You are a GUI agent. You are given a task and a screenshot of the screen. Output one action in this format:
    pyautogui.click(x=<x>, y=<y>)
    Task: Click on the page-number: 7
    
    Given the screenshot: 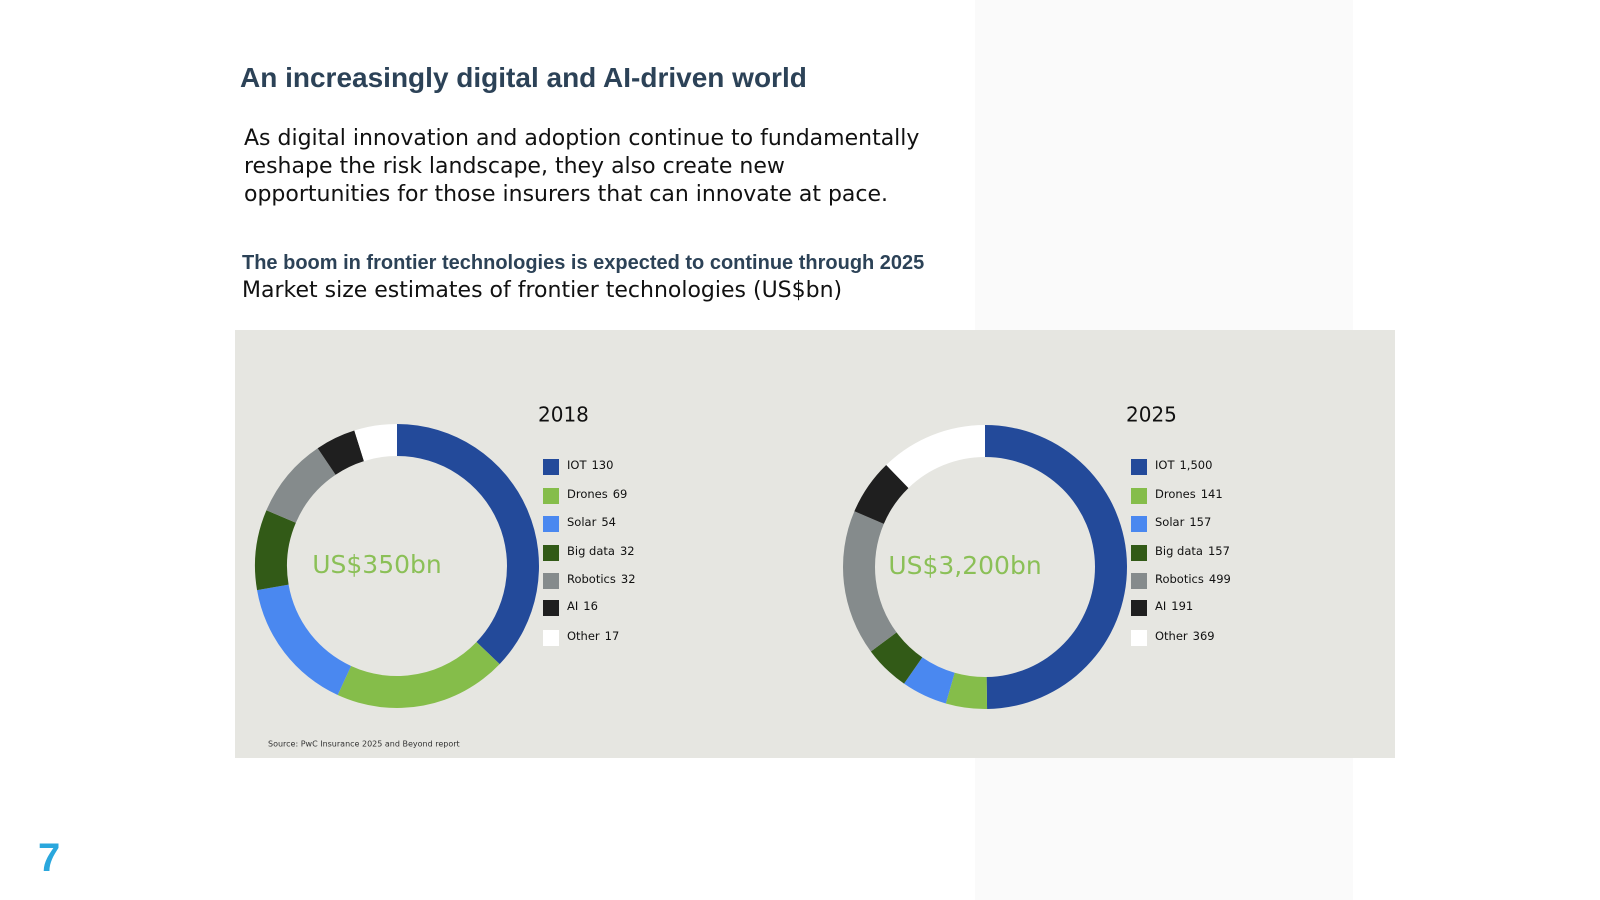 What is the action you would take?
    pyautogui.click(x=49, y=858)
    